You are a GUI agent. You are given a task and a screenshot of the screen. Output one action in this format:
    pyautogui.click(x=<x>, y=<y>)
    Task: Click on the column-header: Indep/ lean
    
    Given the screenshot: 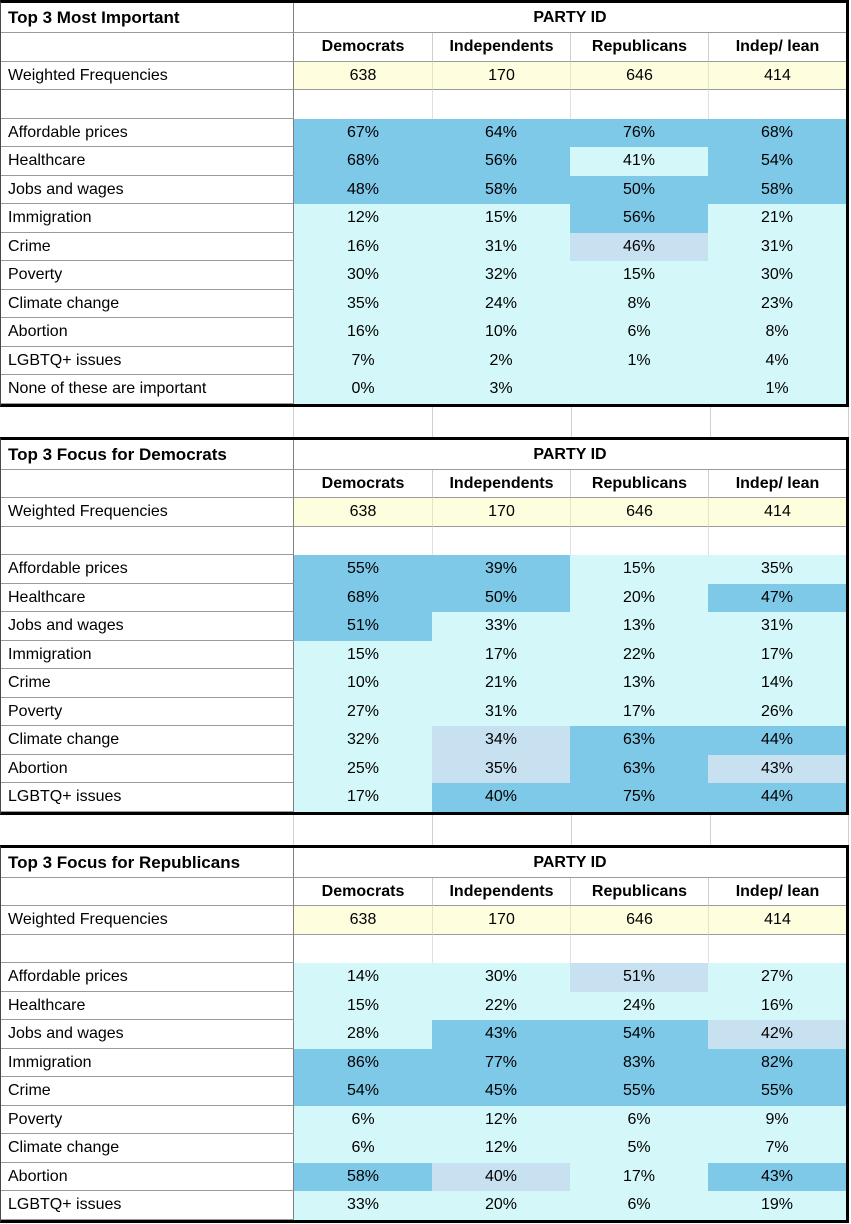 What is the action you would take?
    pyautogui.click(x=777, y=47)
    